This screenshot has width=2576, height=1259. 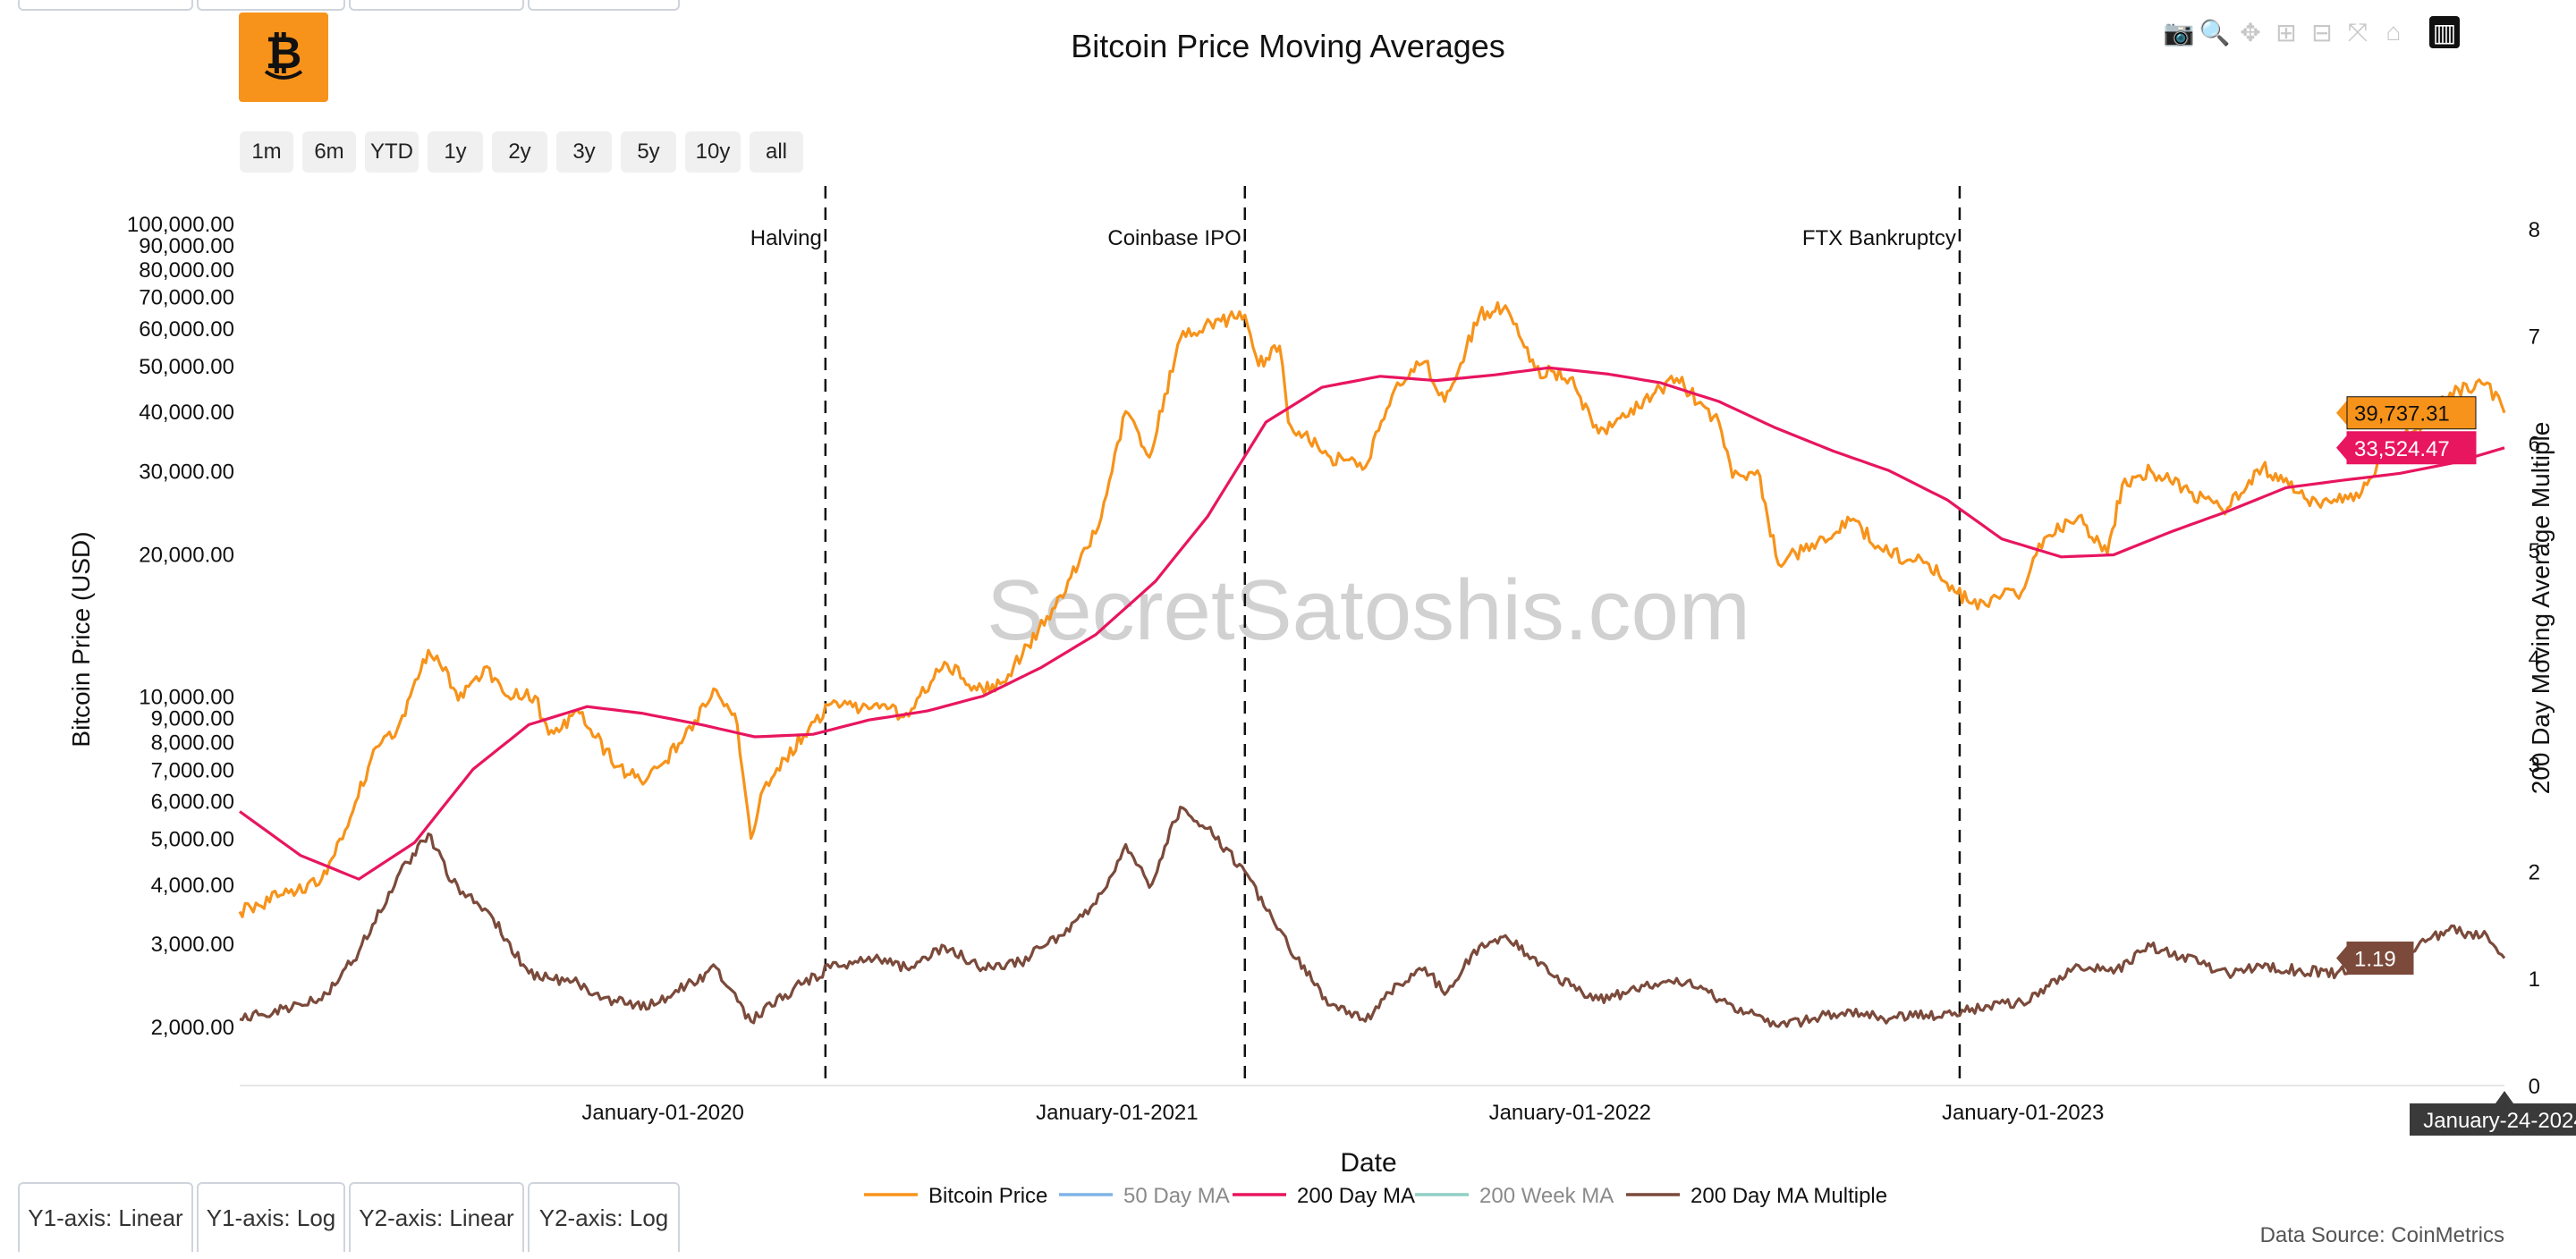 What do you see at coordinates (180, 225) in the screenshot?
I see `y-tick-label: 100,000.00` at bounding box center [180, 225].